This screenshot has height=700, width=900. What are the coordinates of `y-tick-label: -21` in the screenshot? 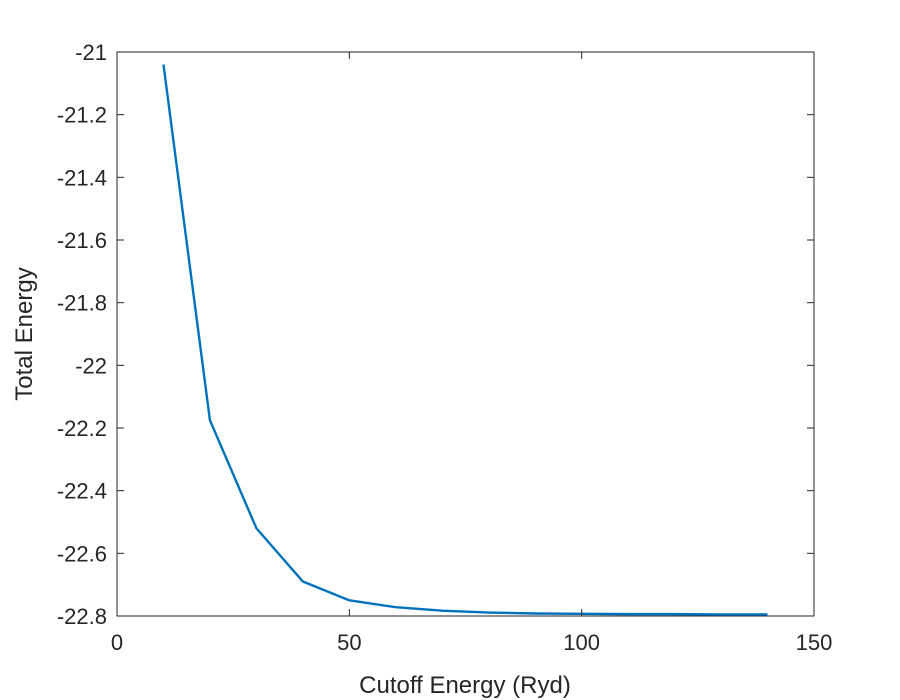 It's located at (91, 52).